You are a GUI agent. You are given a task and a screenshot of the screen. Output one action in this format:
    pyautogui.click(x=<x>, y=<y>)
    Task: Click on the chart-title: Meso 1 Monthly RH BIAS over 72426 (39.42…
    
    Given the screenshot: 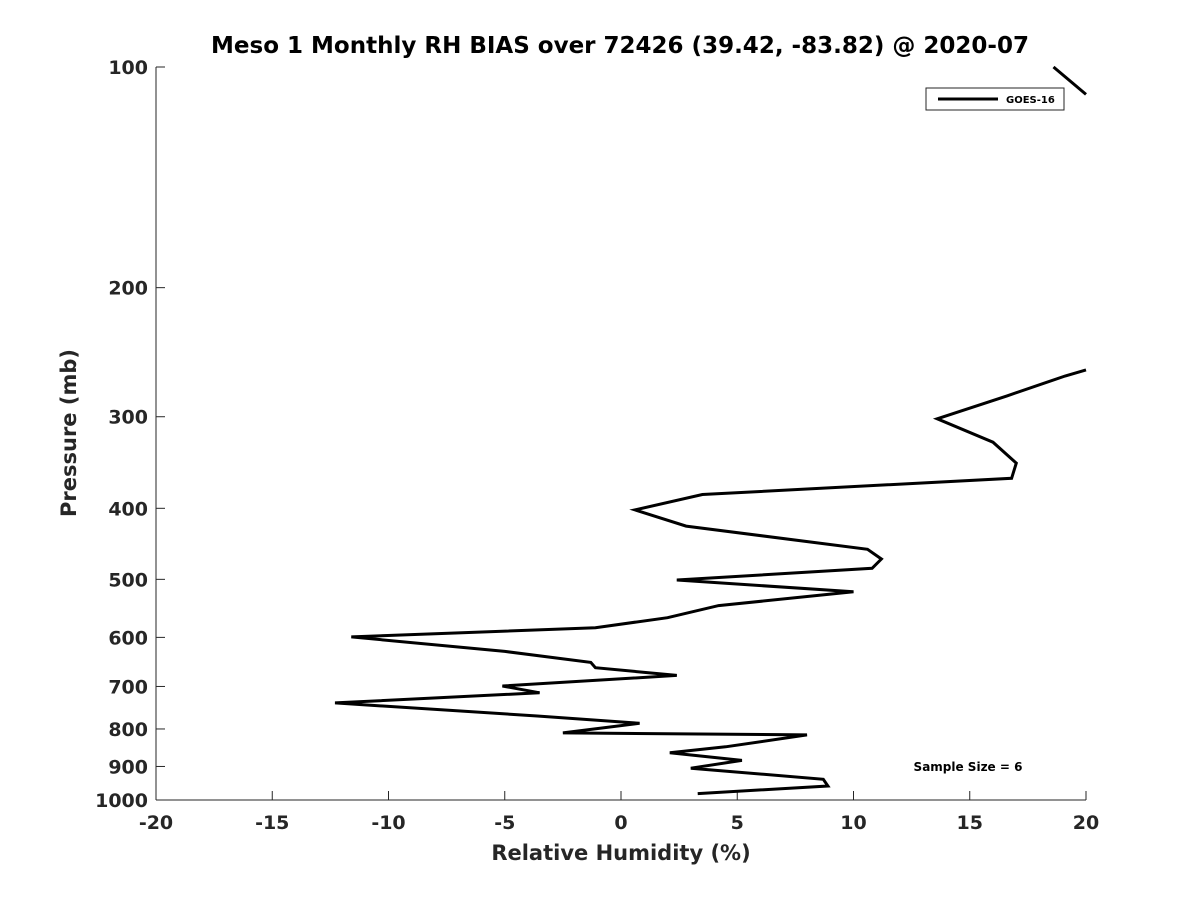 What is the action you would take?
    pyautogui.click(x=620, y=46)
    